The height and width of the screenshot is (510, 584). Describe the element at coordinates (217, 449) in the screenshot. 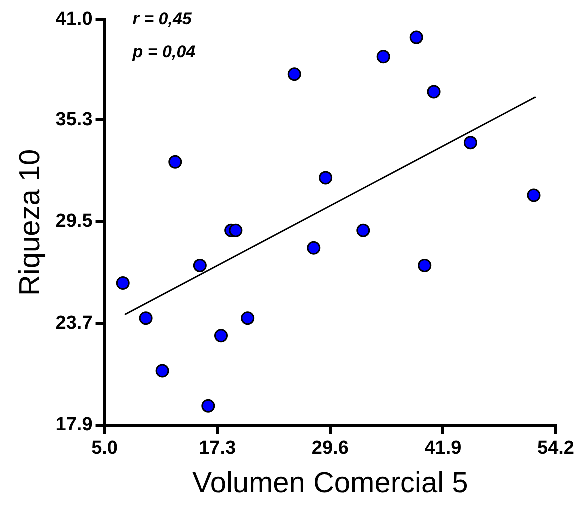

I see `x-tick-label: 17.3` at that location.